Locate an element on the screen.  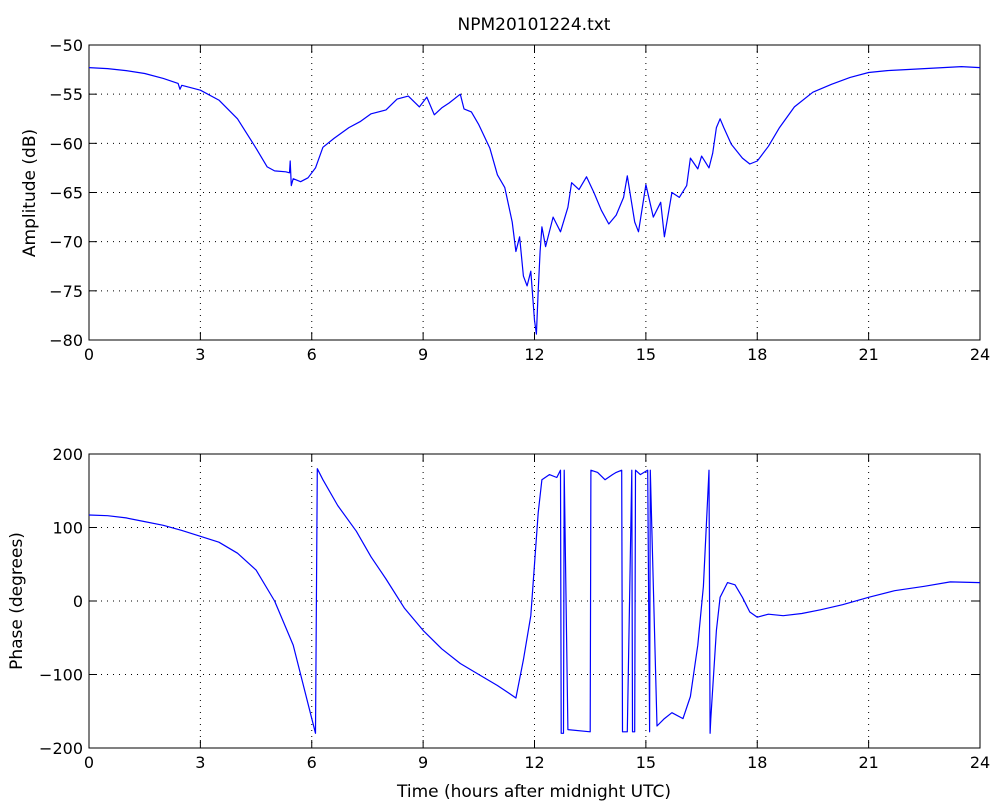
amplitude-x-tick-labels: 0 3 6 9 12 15 18 21 24 is located at coordinates (537, 354).